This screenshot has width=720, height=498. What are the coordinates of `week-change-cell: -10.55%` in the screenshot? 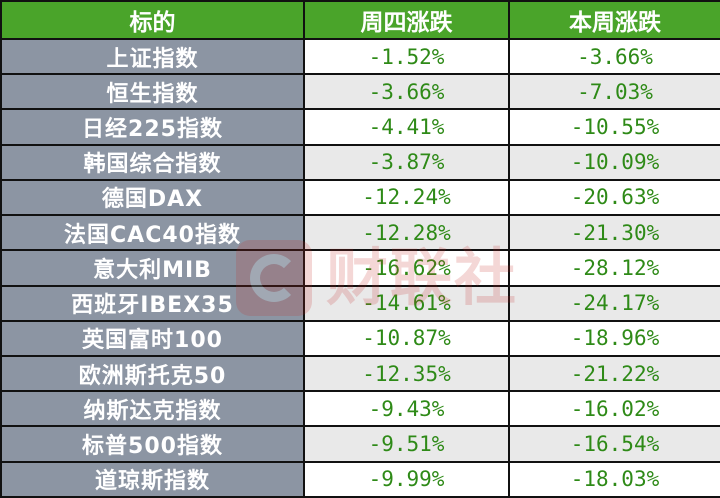 It's located at (614, 127).